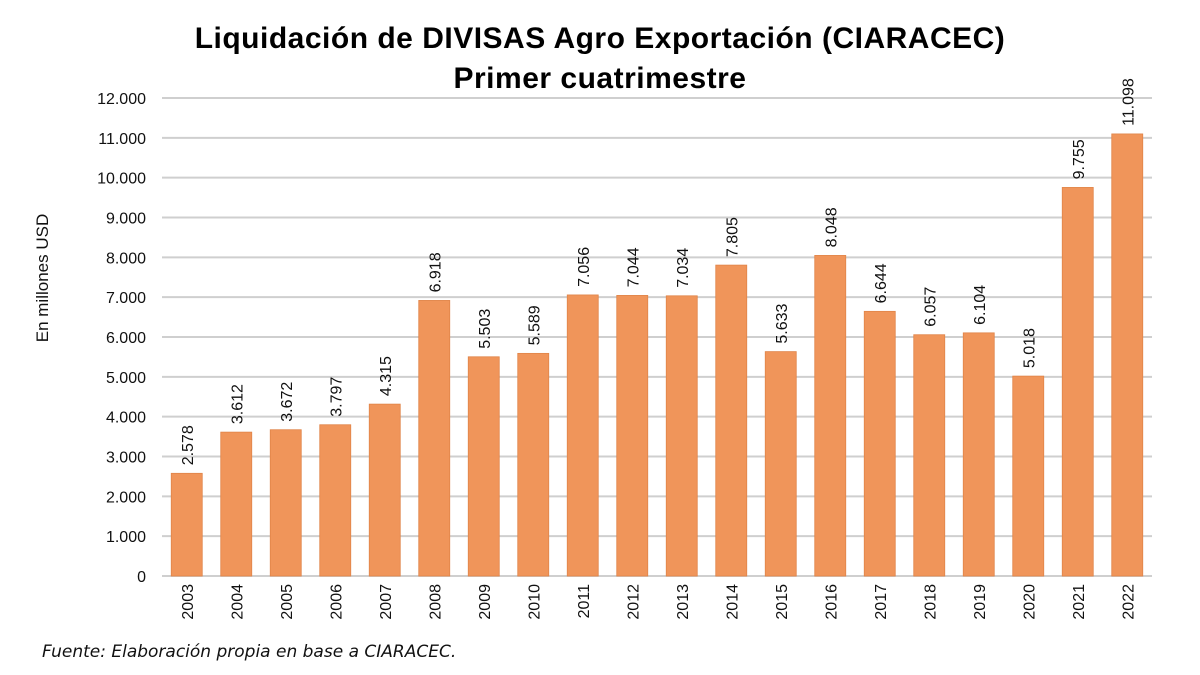 This screenshot has width=1200, height=675. What do you see at coordinates (42, 278) in the screenshot?
I see `y-axis-label: En millones USD` at bounding box center [42, 278].